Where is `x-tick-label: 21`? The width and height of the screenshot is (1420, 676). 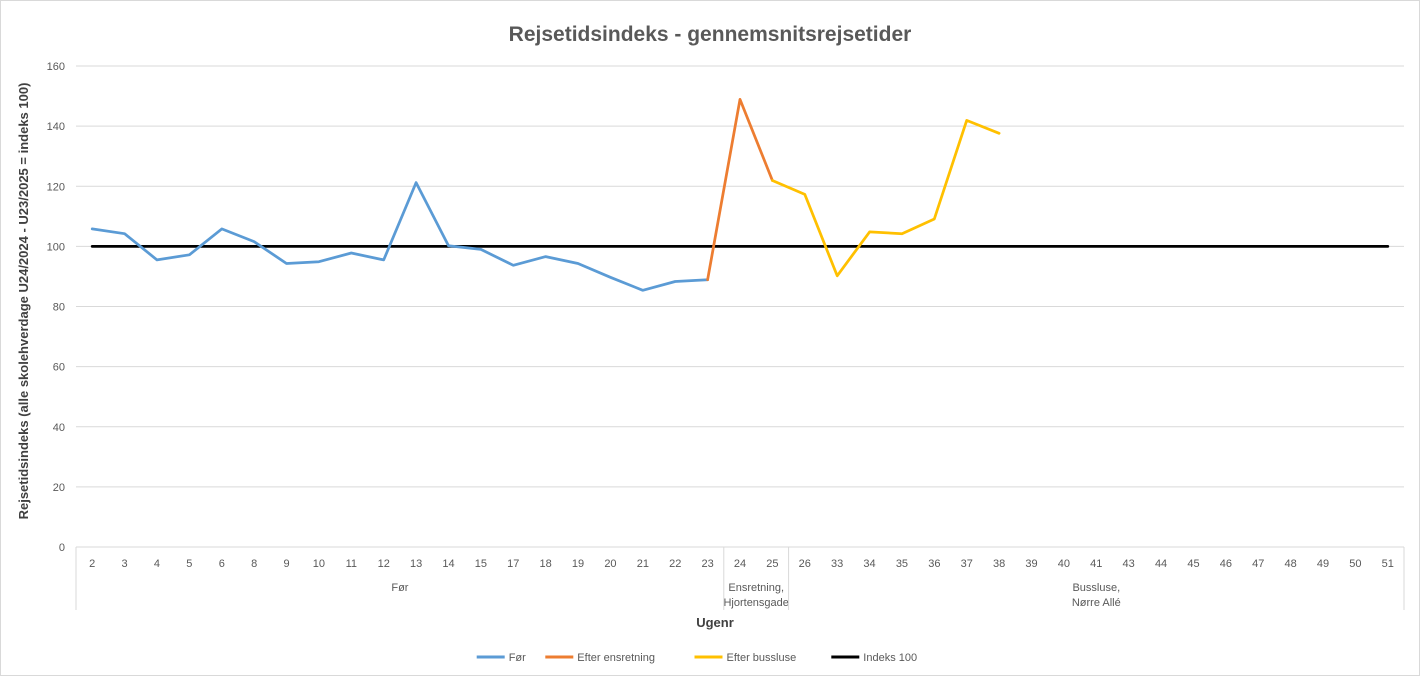 x-tick-label: 21 is located at coordinates (643, 564).